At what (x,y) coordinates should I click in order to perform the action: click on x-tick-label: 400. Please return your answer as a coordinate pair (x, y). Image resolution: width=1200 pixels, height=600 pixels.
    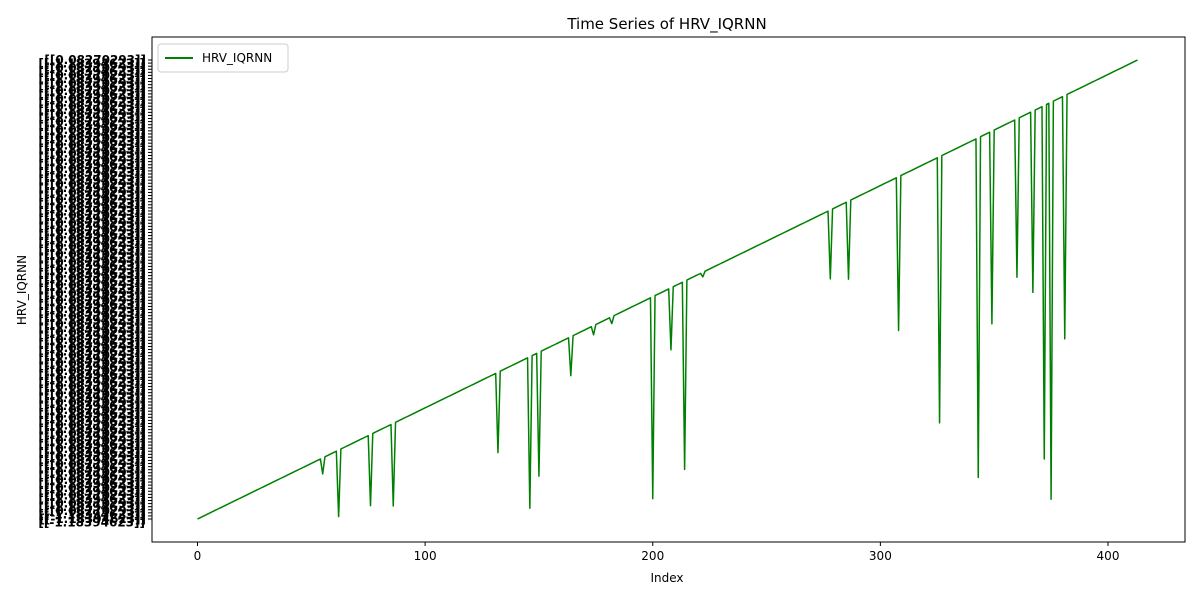
    Looking at the image, I should click on (1108, 556).